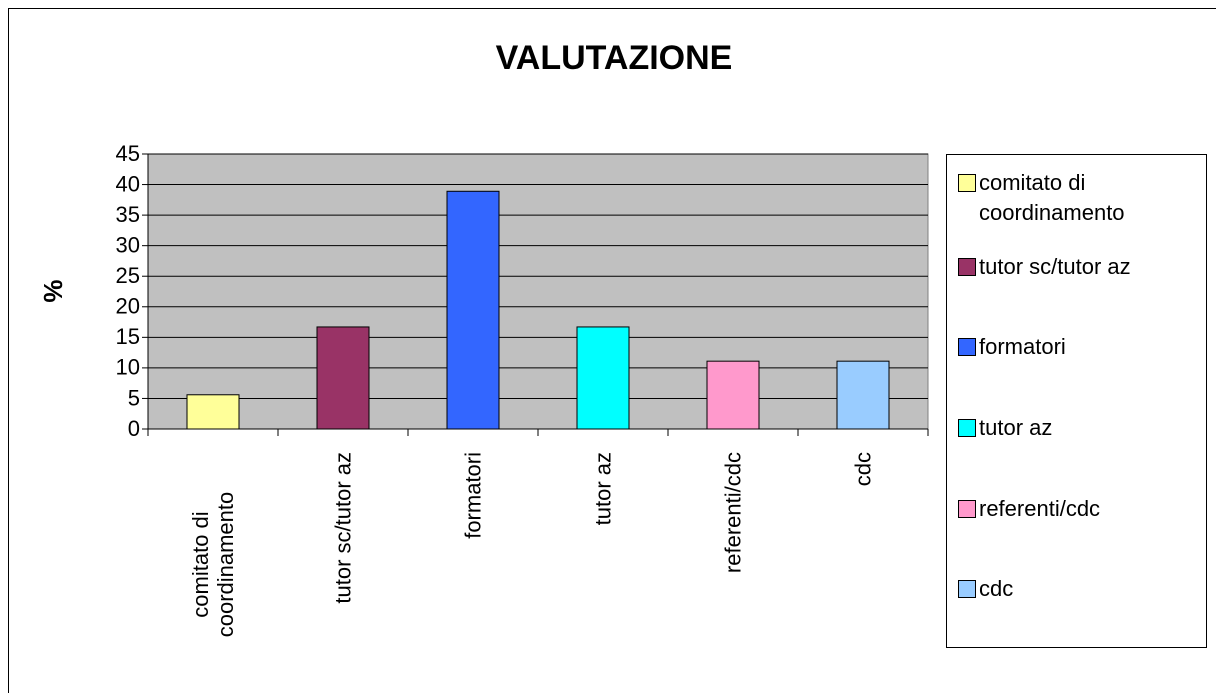 The image size is (1216, 693). I want to click on legend-label: tutor az, so click(1016, 427).